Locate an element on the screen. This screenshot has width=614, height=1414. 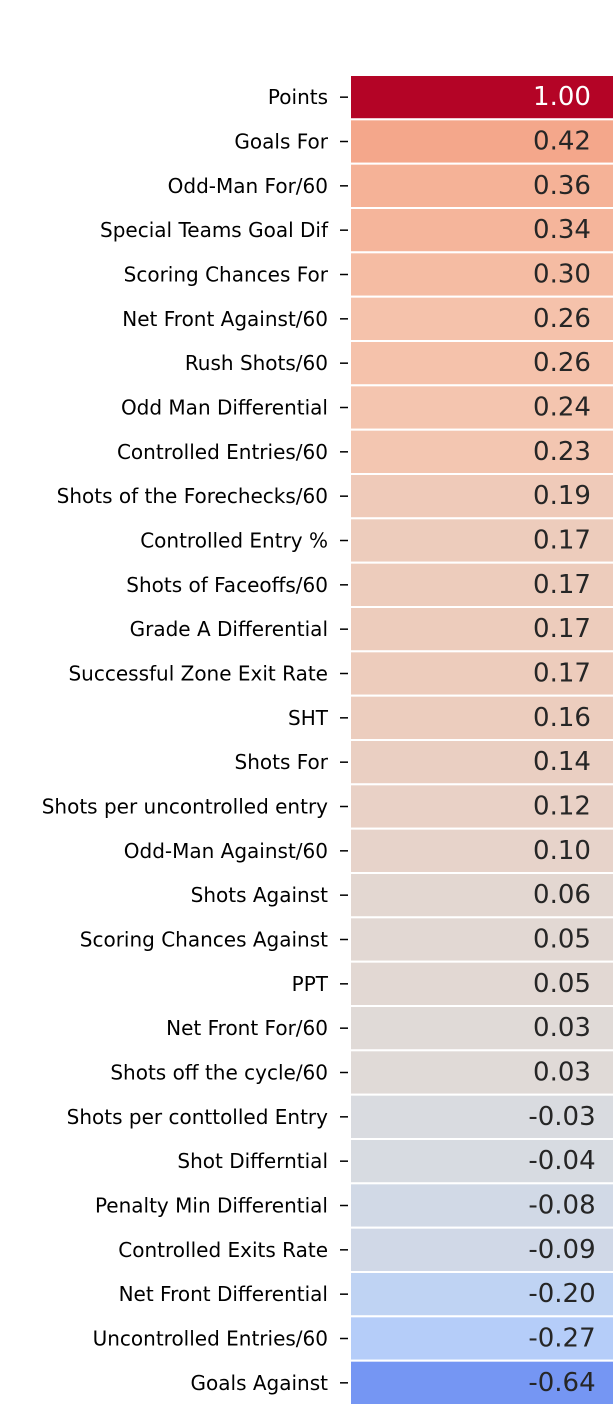
cell-value-label: -0.04 is located at coordinates (561, 1161).